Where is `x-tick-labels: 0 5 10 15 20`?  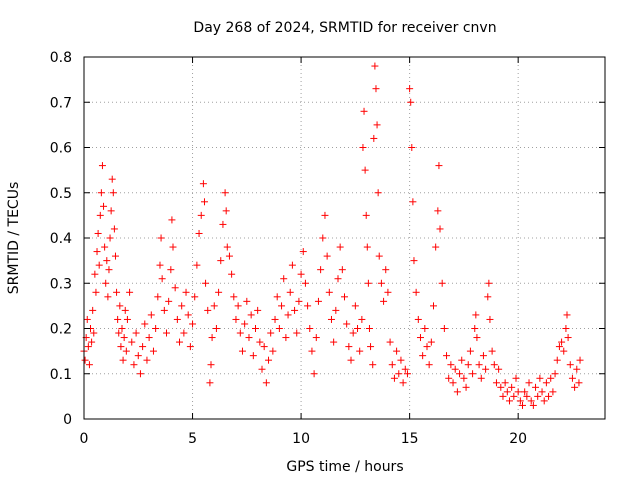
x-tick-labels: 0 5 10 15 20 is located at coordinates (304, 439).